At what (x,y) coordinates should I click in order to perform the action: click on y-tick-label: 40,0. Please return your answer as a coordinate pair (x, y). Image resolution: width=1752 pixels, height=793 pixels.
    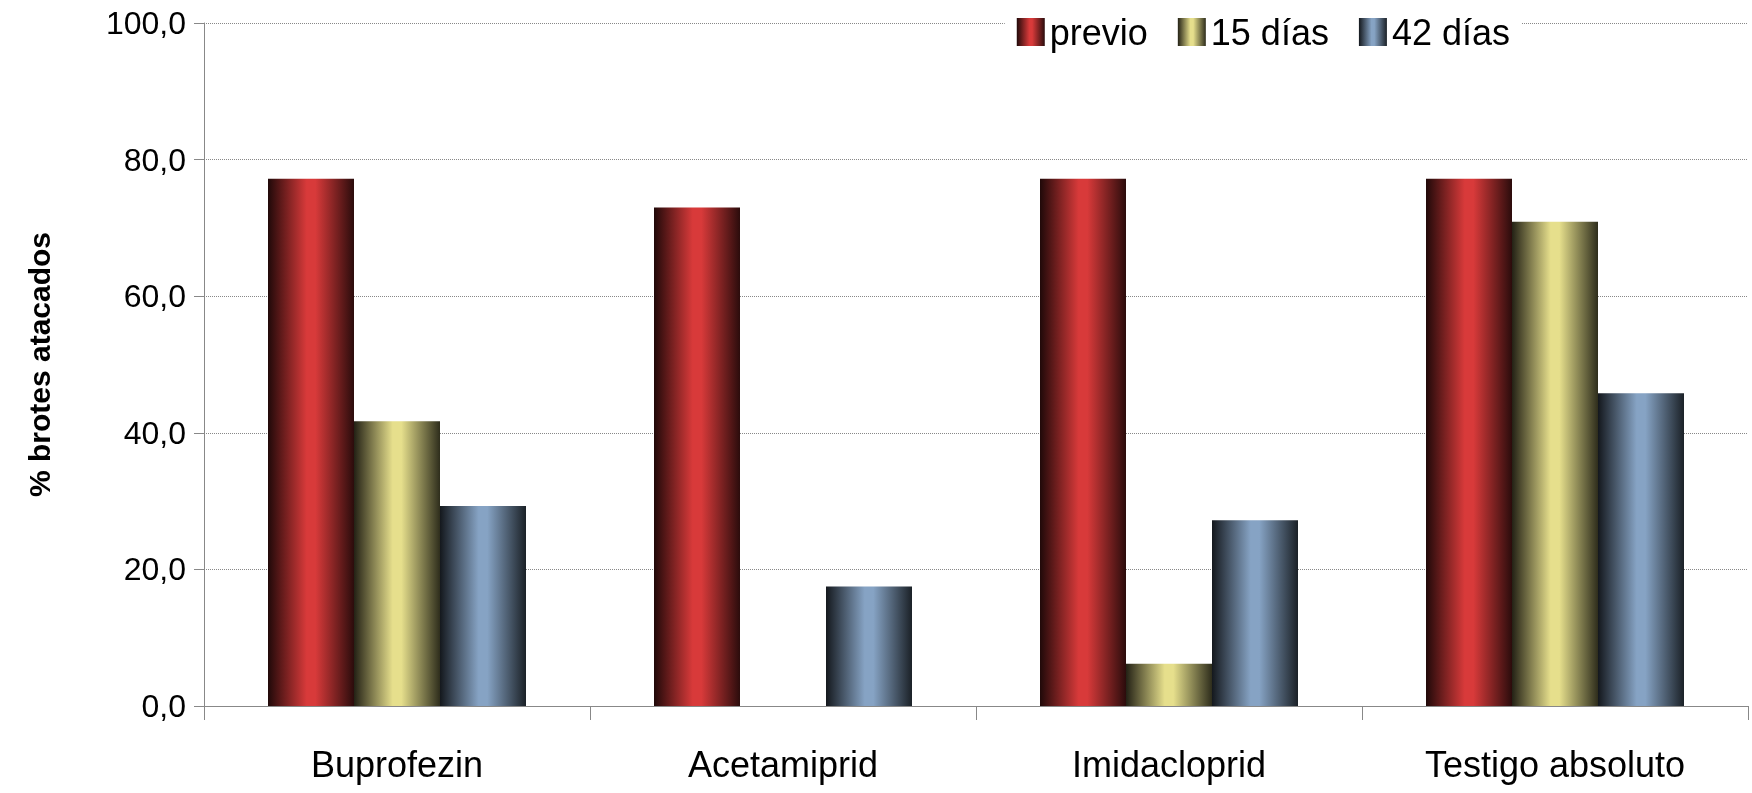
    Looking at the image, I should click on (154, 432).